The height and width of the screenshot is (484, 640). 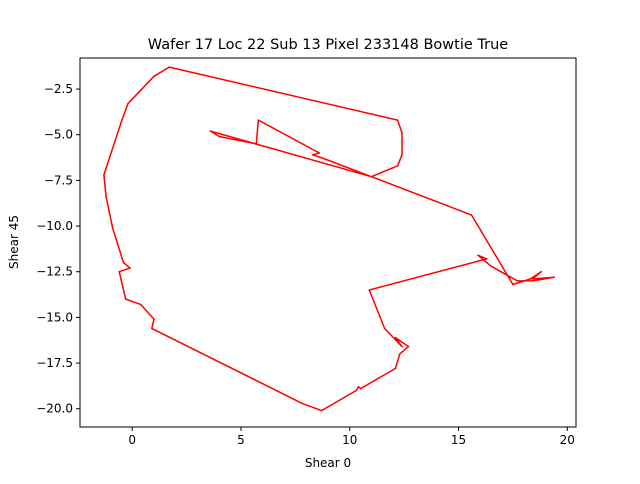 I want to click on y-tick-label: −17.5, so click(x=54, y=363).